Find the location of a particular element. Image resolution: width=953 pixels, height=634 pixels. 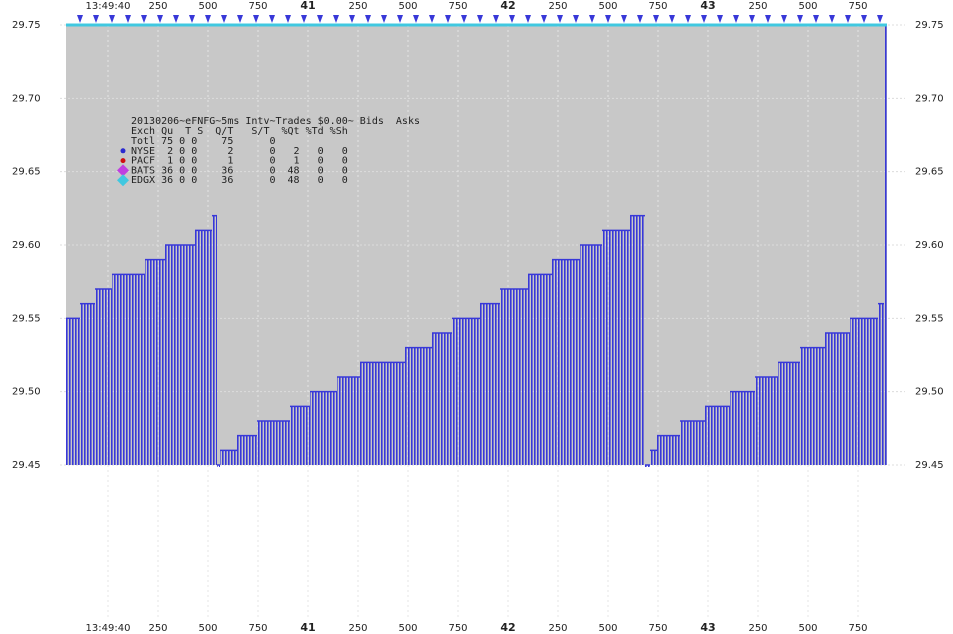

y-tick-label-right: 29.45 is located at coordinates (929, 465).